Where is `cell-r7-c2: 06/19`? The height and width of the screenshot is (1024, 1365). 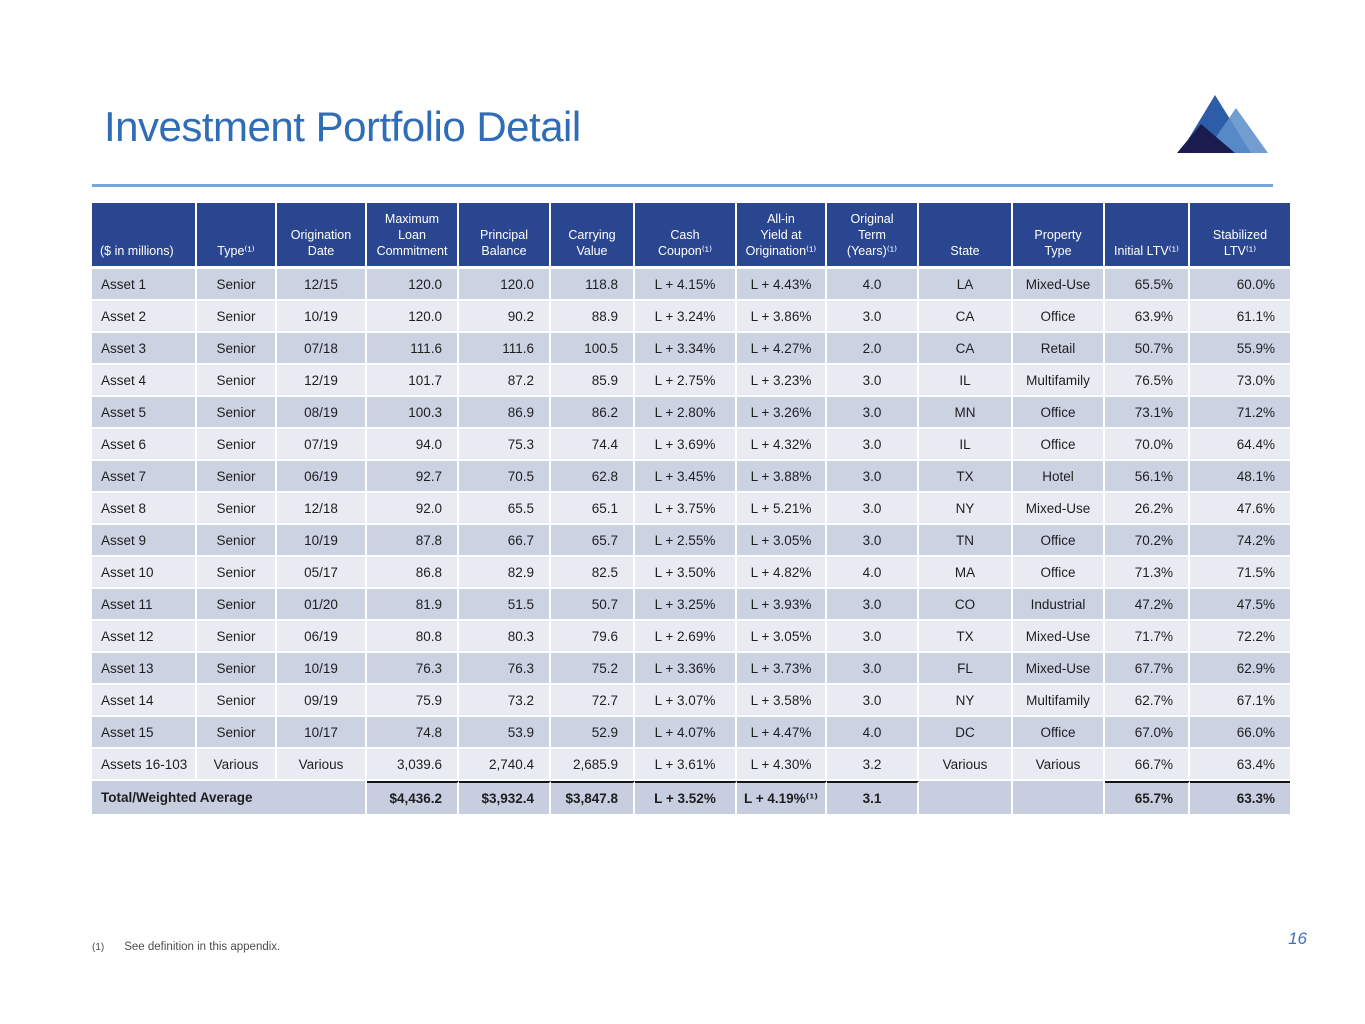
cell-r7-c2: 06/19 is located at coordinates (322, 477).